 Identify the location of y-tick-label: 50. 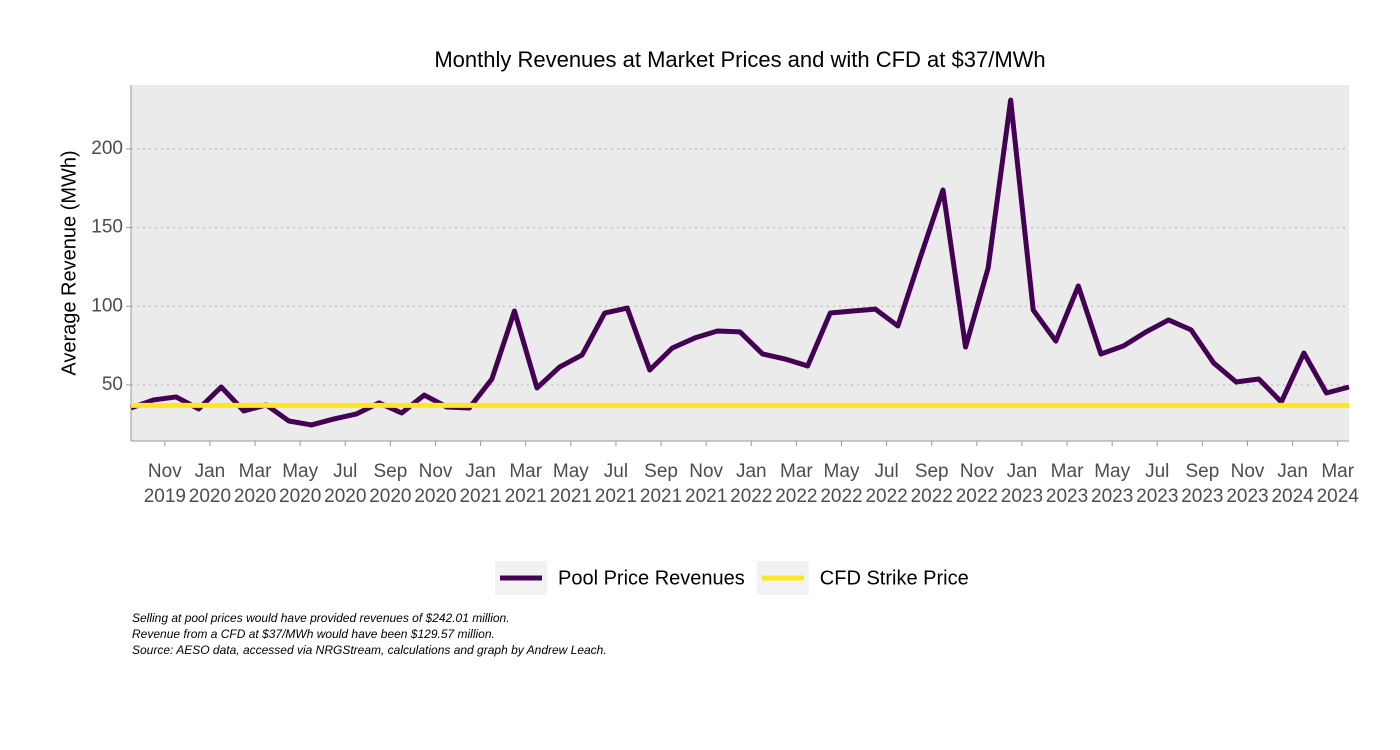
(112, 384).